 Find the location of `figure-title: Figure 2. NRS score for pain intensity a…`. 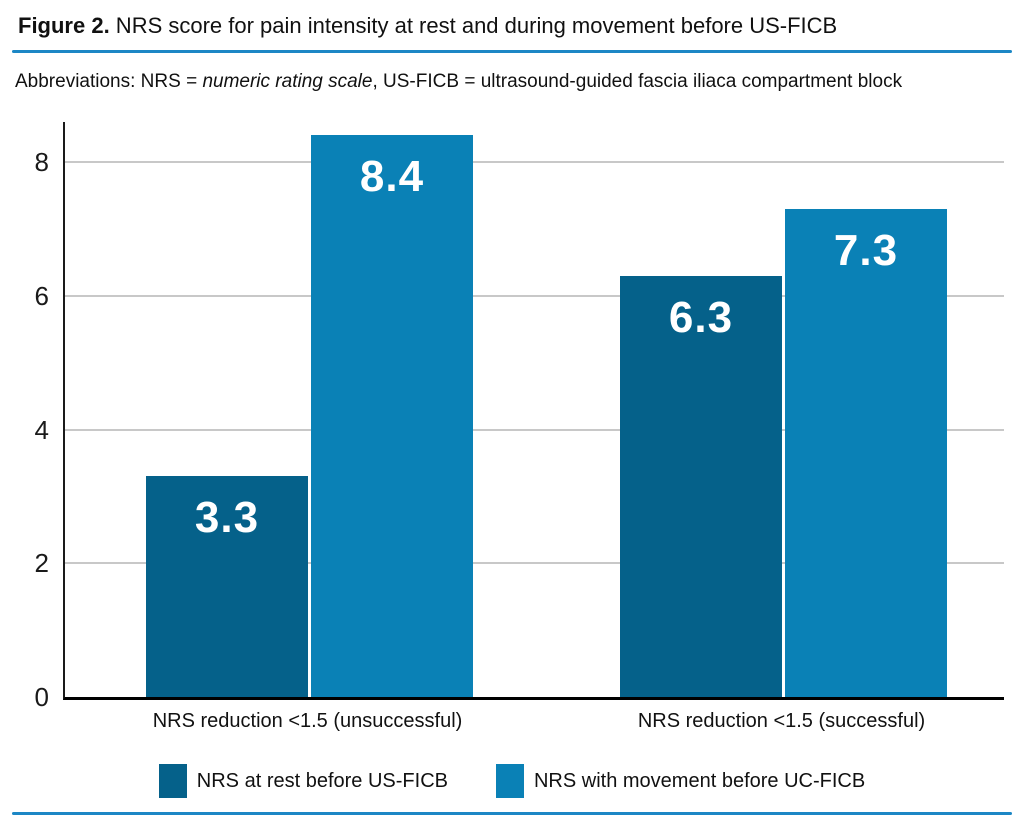

figure-title: Figure 2. NRS score for pain intensity a… is located at coordinates (427, 26).